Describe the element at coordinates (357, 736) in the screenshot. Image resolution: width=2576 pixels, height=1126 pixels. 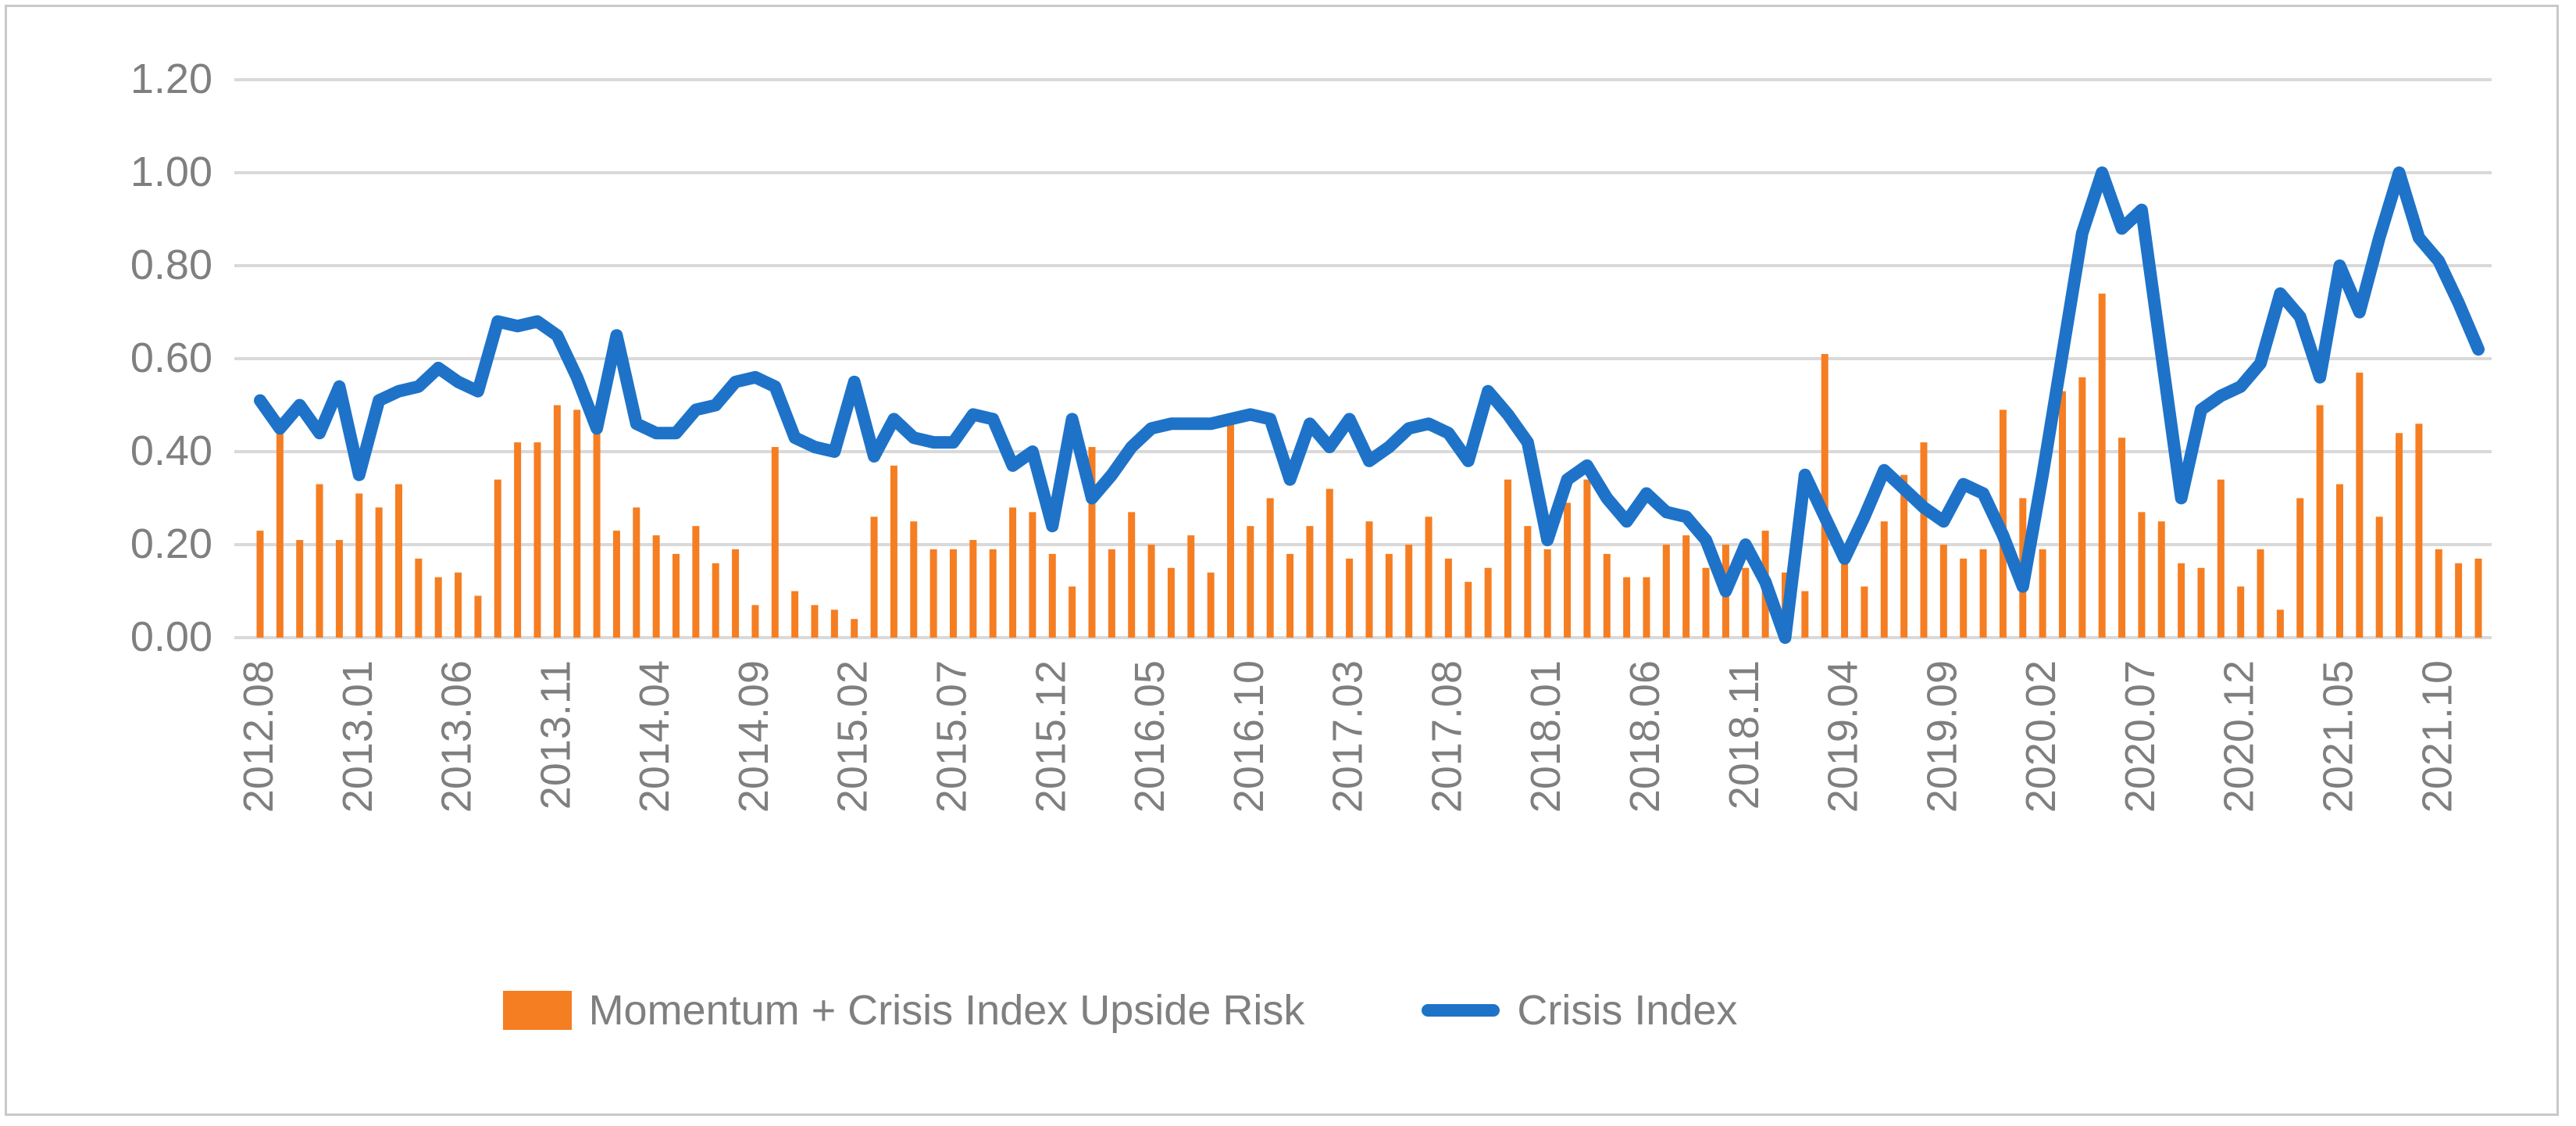
I see `x-axis-tick-label: 2013.01` at that location.